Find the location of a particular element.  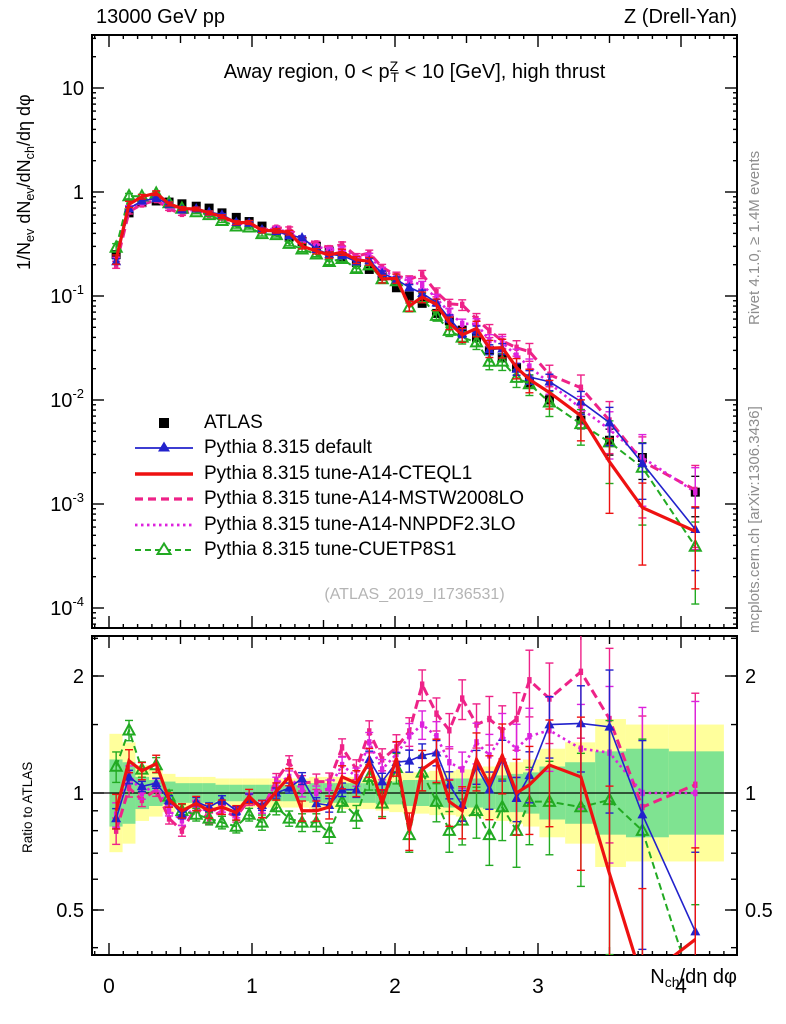

ratio-y-tick-label-left: 2 is located at coordinates (78, 677).